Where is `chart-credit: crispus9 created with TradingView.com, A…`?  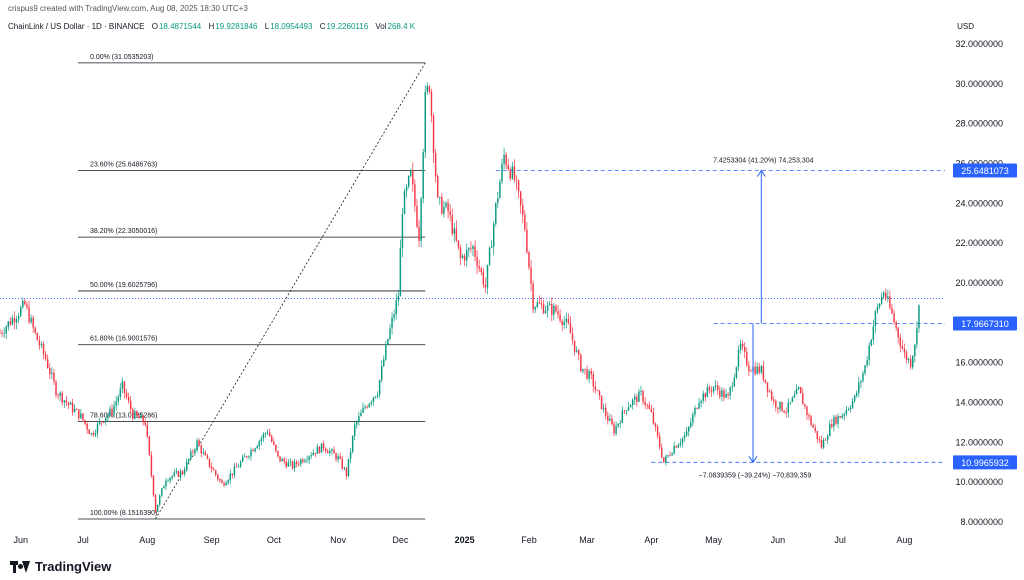
chart-credit: crispus9 created with TradingView.com, A… is located at coordinates (128, 8).